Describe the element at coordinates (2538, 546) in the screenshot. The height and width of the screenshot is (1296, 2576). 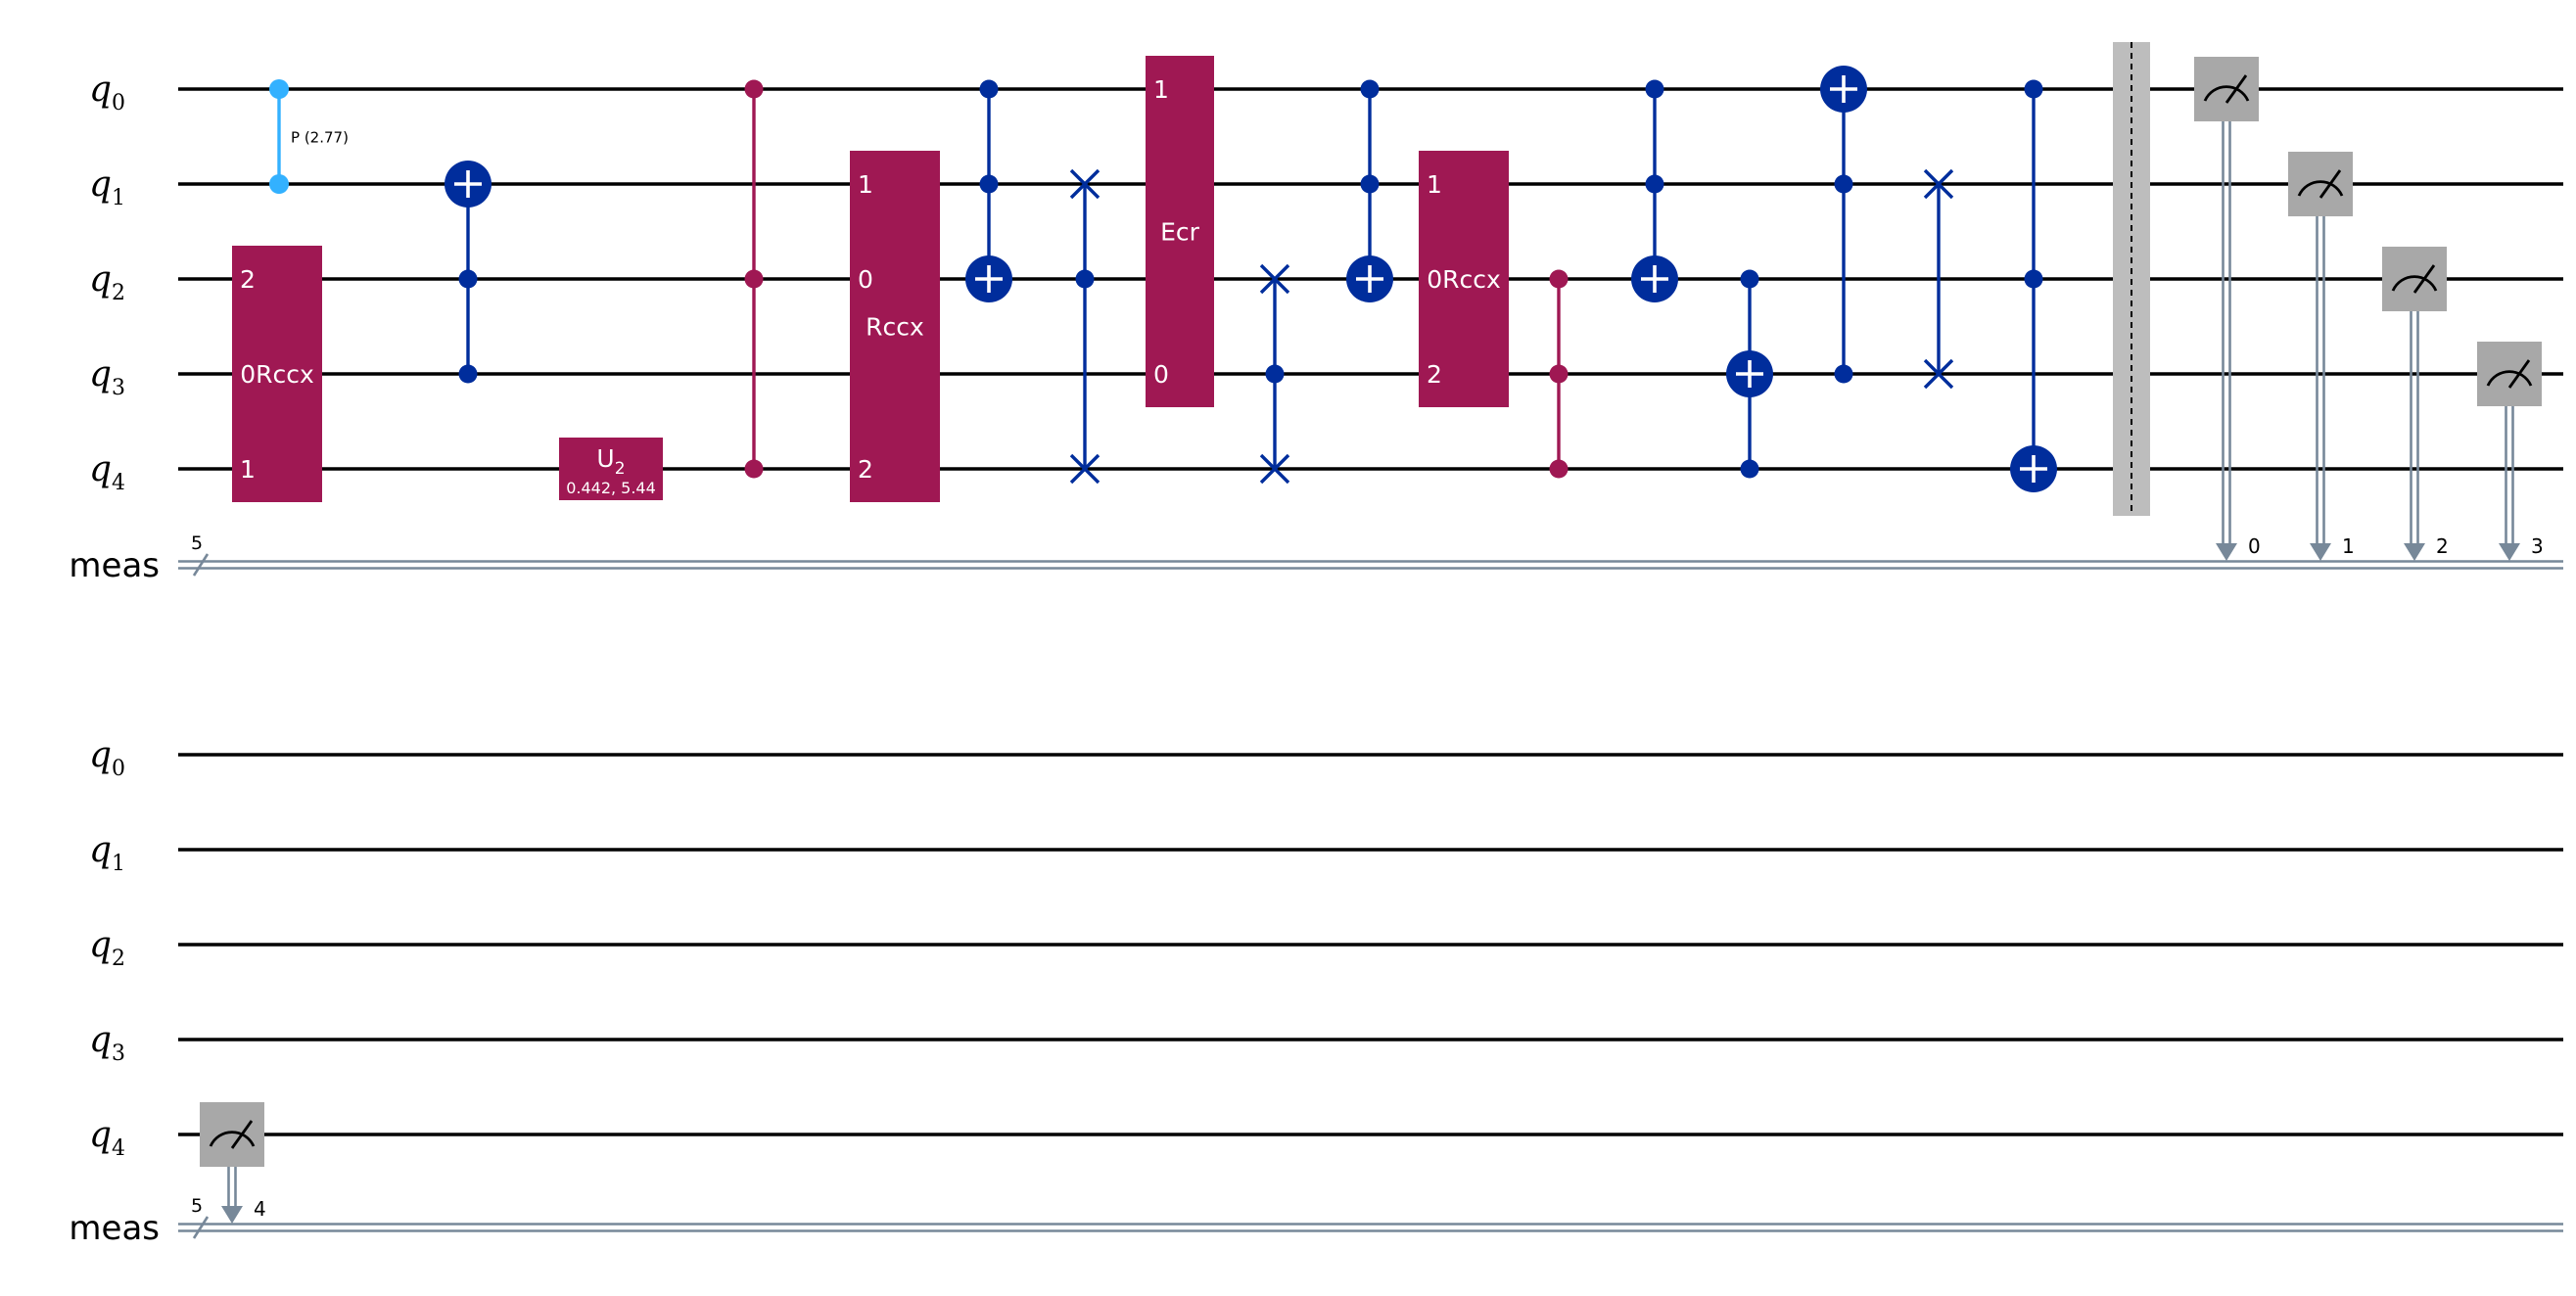
I see `measure-bit-label: 3` at that location.